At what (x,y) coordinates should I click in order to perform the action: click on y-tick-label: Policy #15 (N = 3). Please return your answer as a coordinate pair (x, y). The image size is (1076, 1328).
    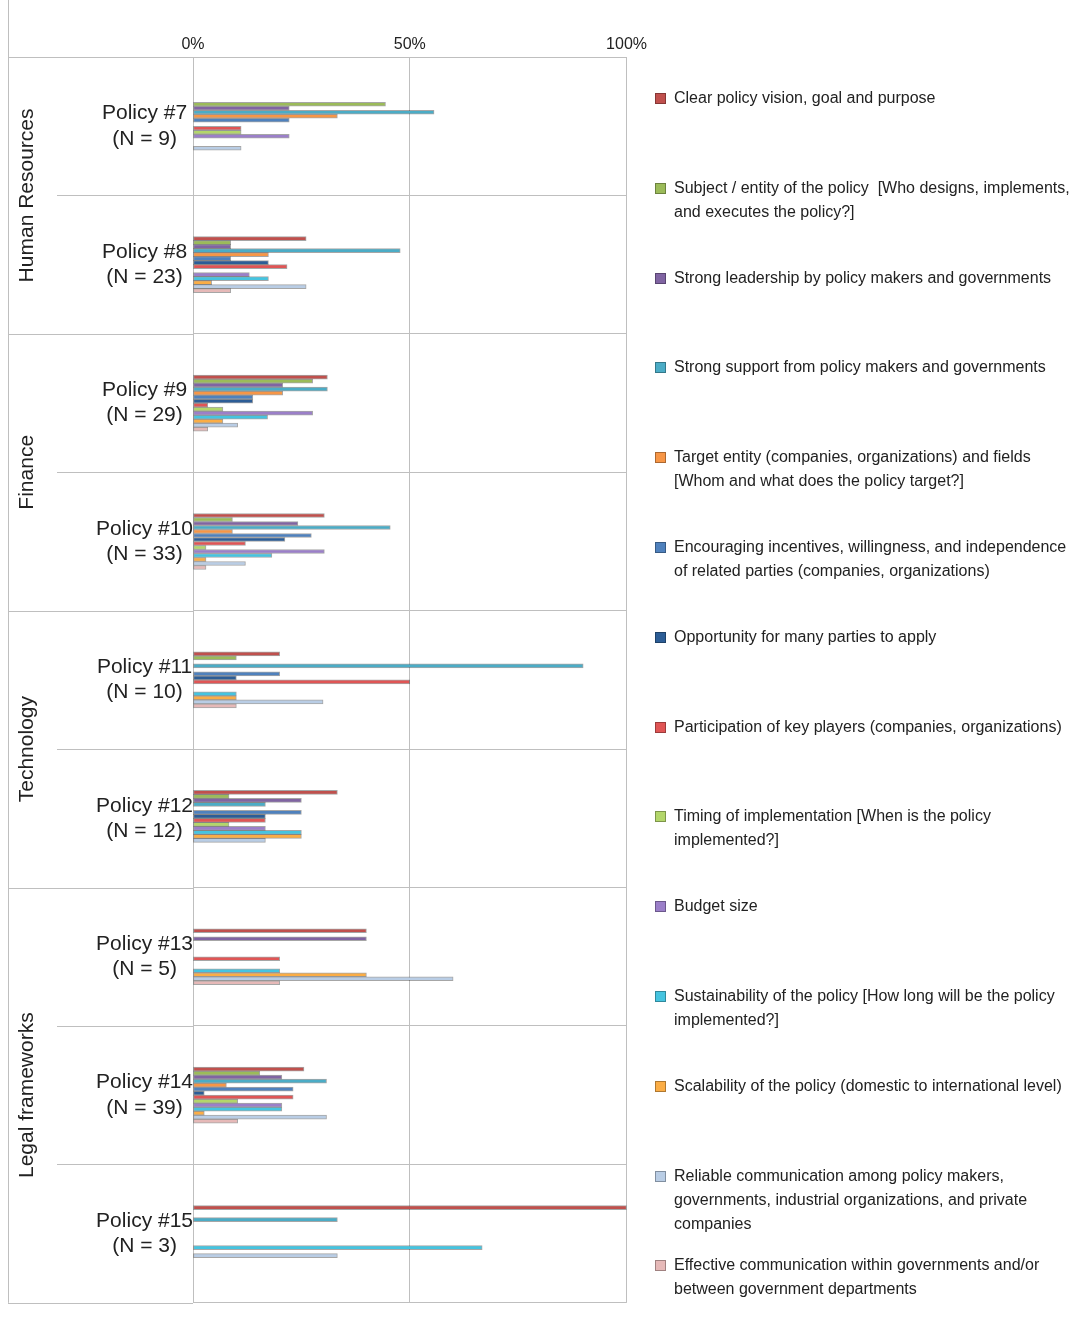
    Looking at the image, I should click on (144, 1231).